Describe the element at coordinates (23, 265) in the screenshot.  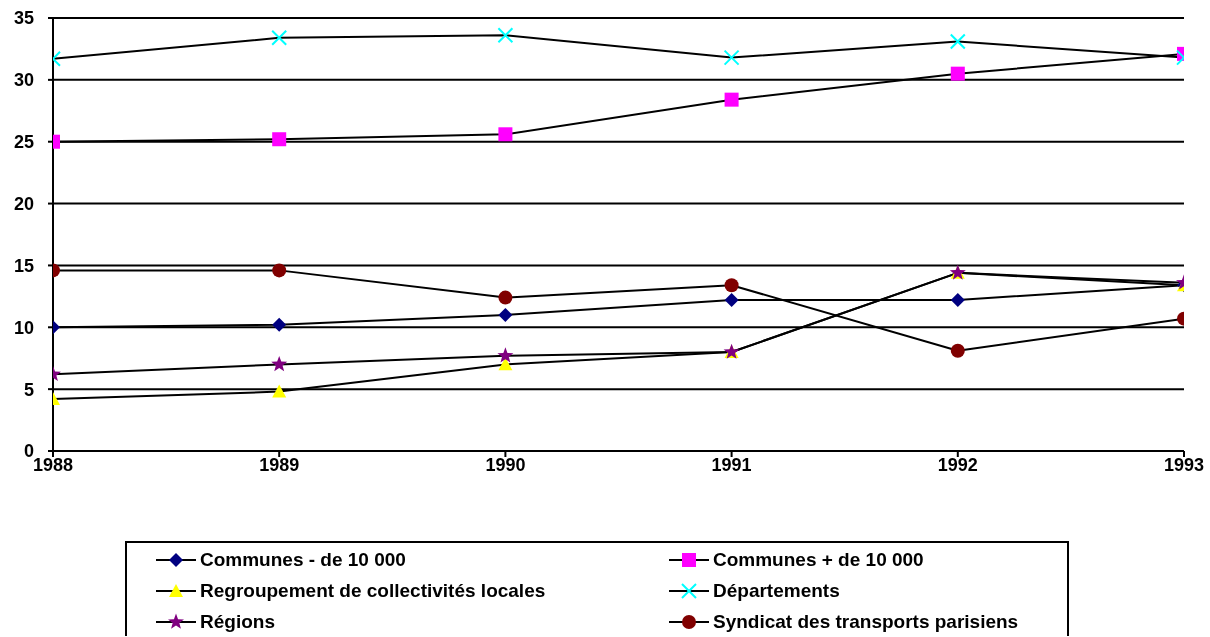
I see `y-tick-label: 15` at that location.